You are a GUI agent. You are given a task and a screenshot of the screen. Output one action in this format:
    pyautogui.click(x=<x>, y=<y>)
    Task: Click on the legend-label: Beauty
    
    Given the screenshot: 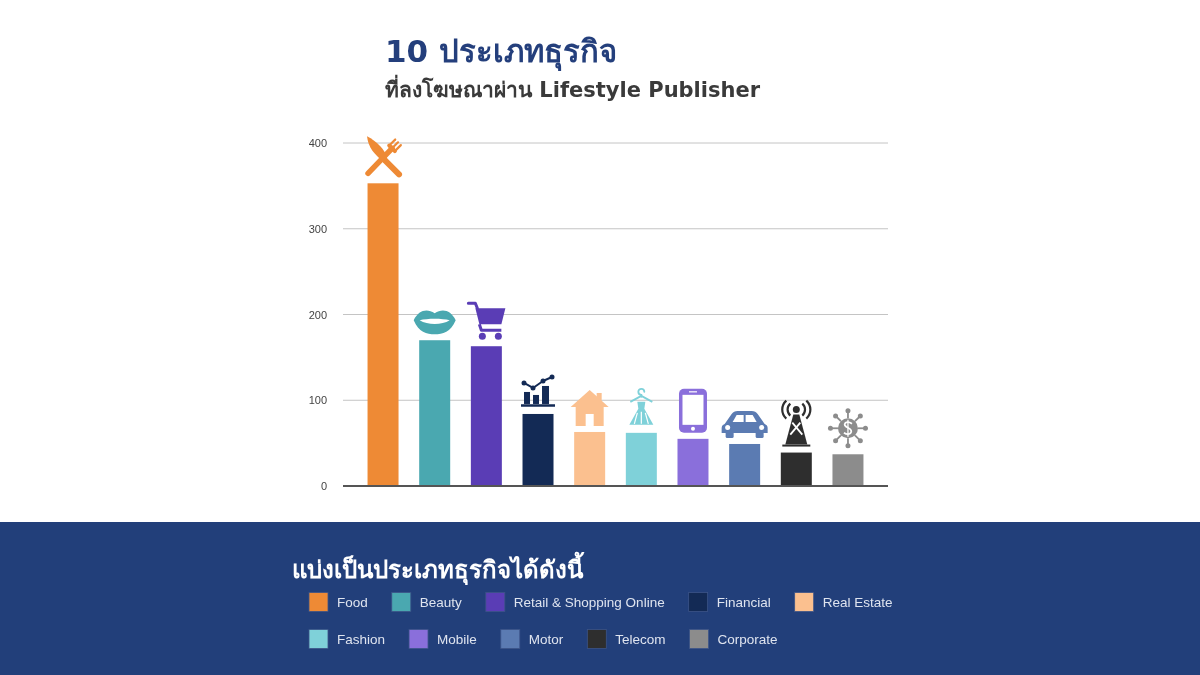 What is the action you would take?
    pyautogui.click(x=441, y=602)
    